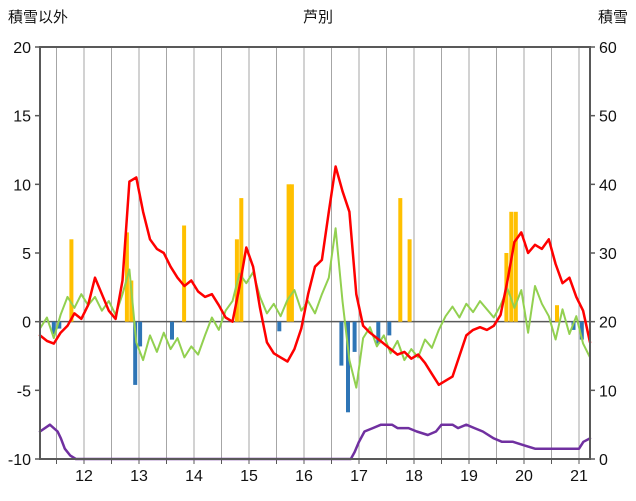 This screenshot has width=636, height=501. I want to click on right-axis-tick-label: 0, so click(603, 460).